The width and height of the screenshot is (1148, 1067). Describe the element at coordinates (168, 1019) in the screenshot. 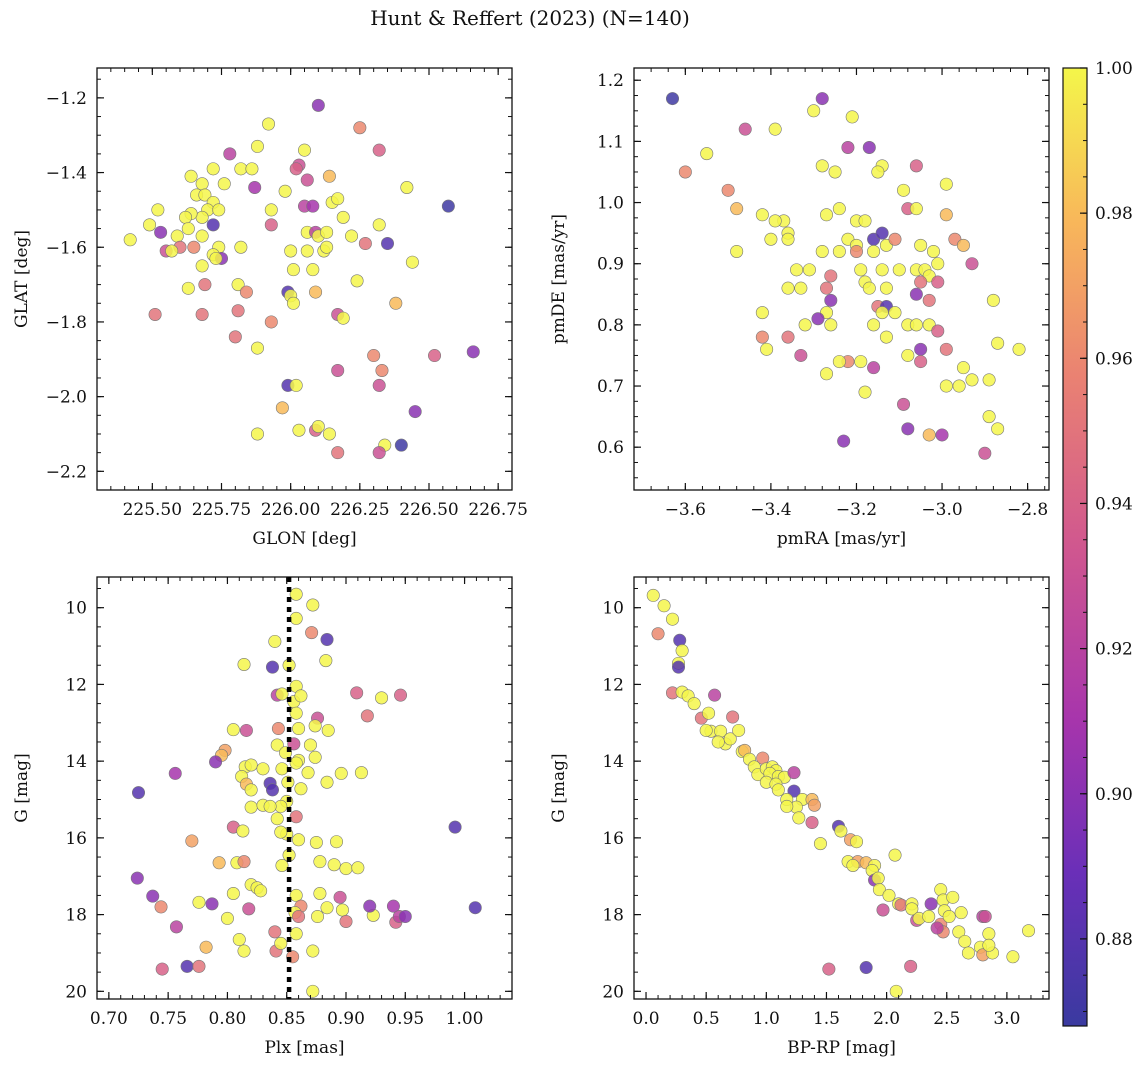

I see `x-tick-label: 0.75` at that location.